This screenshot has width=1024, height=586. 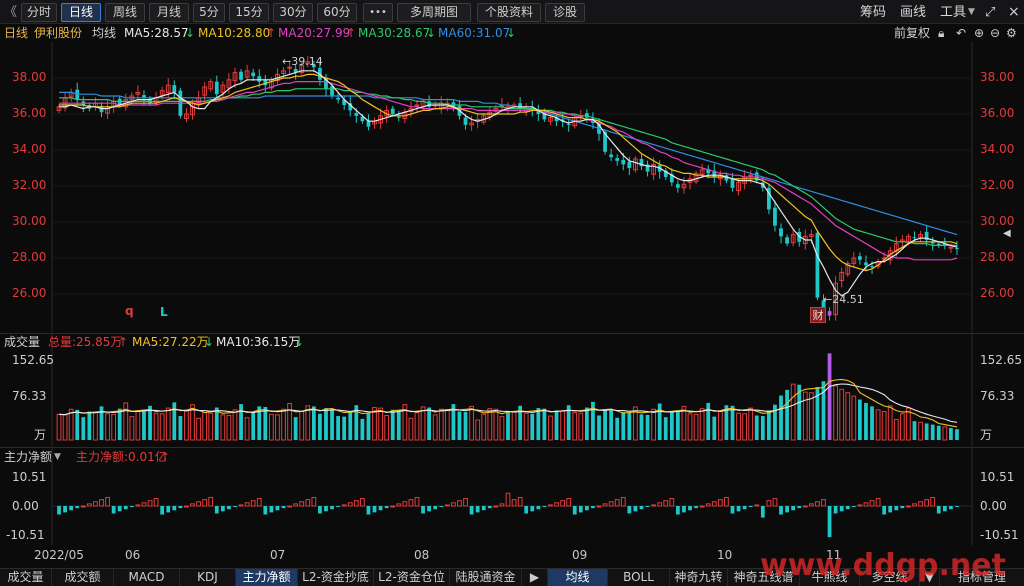 I want to click on chips-button: 筹码, so click(x=873, y=12).